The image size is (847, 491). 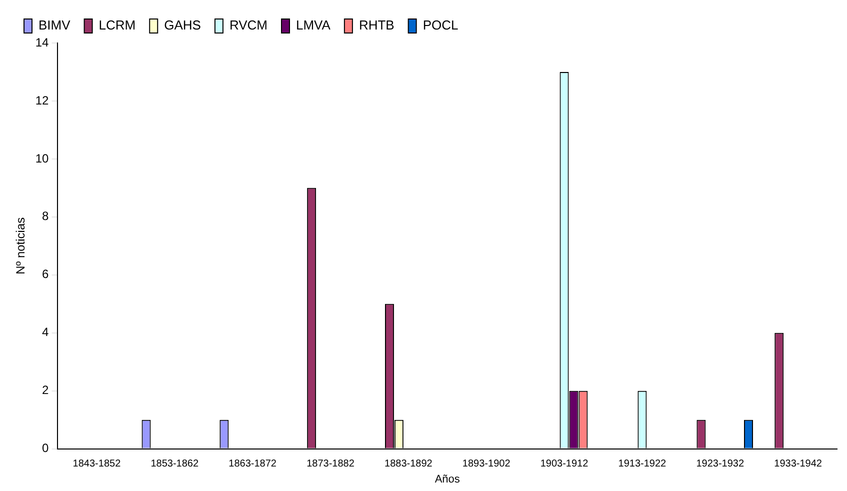 I want to click on legend-label: POCL, so click(x=440, y=25).